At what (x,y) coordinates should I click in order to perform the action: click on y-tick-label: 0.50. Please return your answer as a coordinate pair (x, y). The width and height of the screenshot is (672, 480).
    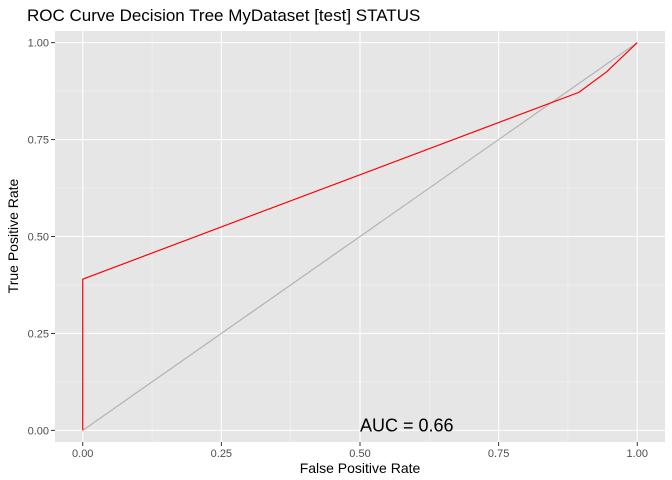
    Looking at the image, I should click on (38, 238).